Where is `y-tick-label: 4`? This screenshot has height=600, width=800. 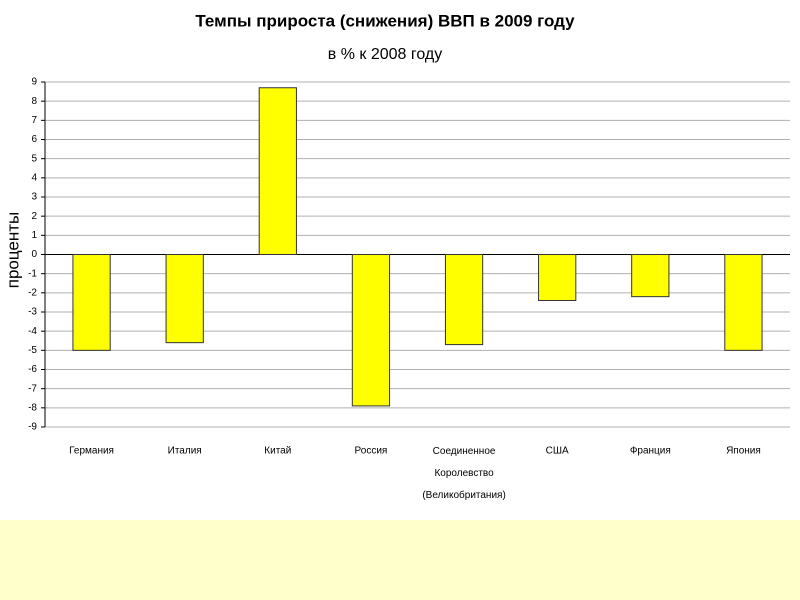 y-tick-label: 4 is located at coordinates (34, 177).